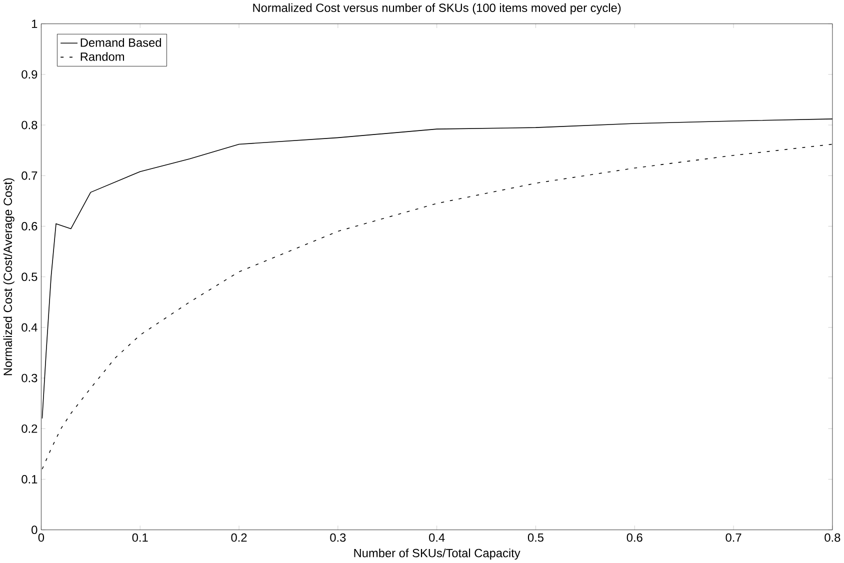 The image size is (844, 563). Describe the element at coordinates (102, 56) in the screenshot. I see `legend-label: Random` at that location.